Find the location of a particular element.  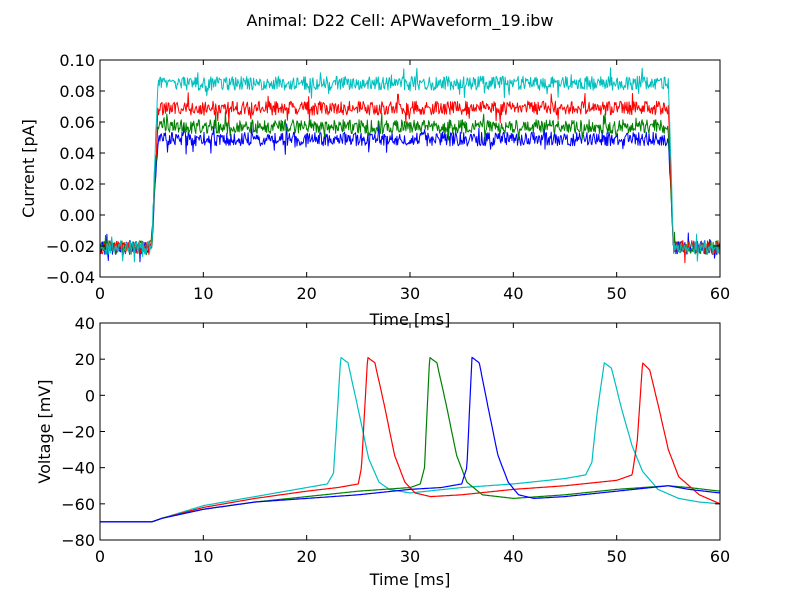

current-y-tick-label: 0.08 is located at coordinates (77, 91).